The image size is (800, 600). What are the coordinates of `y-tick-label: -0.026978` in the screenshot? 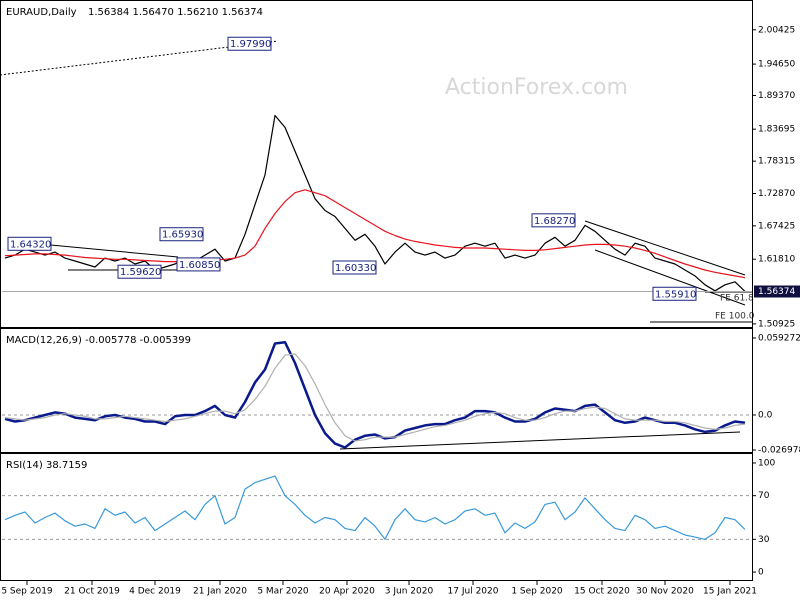 It's located at (779, 451).